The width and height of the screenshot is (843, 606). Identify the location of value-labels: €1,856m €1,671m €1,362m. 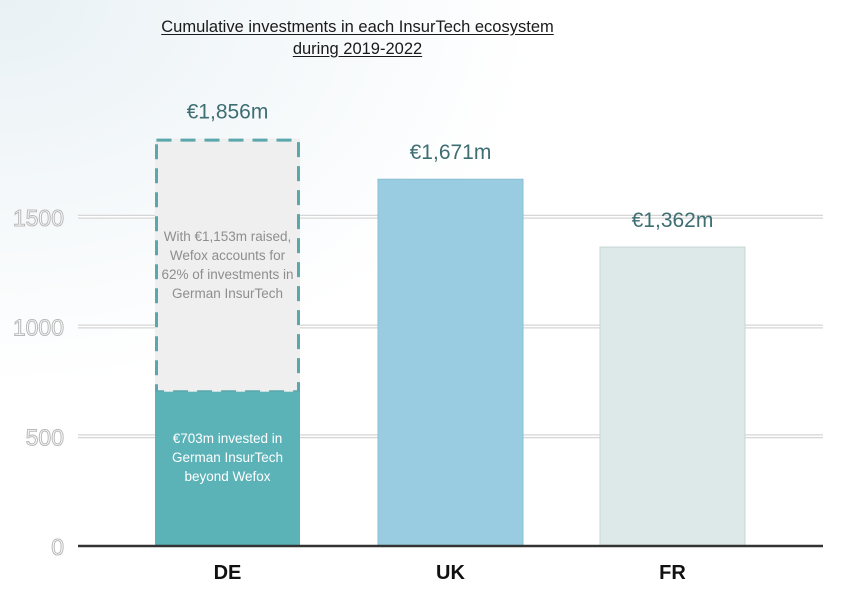
(450, 166).